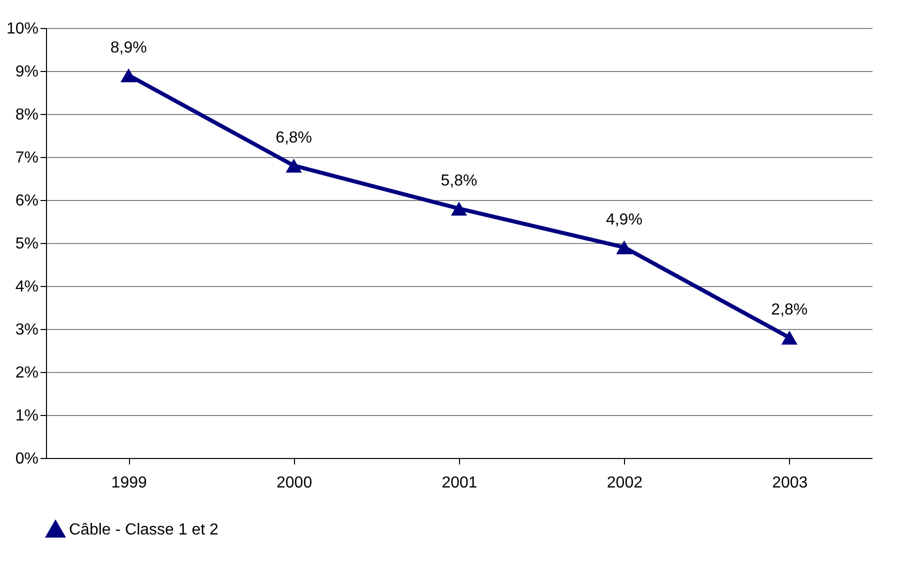 Image resolution: width=906 pixels, height=569 pixels. Describe the element at coordinates (26, 459) in the screenshot. I see `y-tick-label: 0%` at that location.